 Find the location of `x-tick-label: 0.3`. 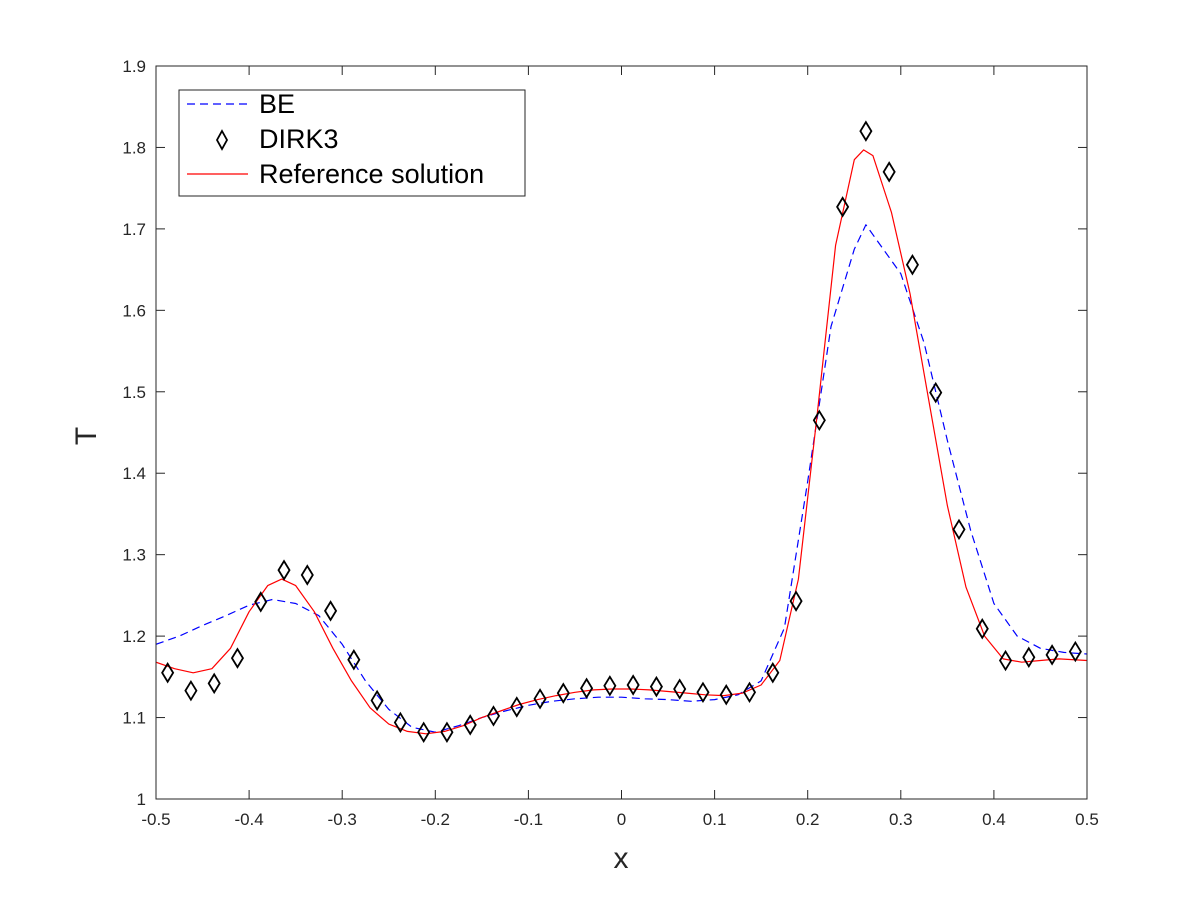

x-tick-label: 0.3 is located at coordinates (901, 819).